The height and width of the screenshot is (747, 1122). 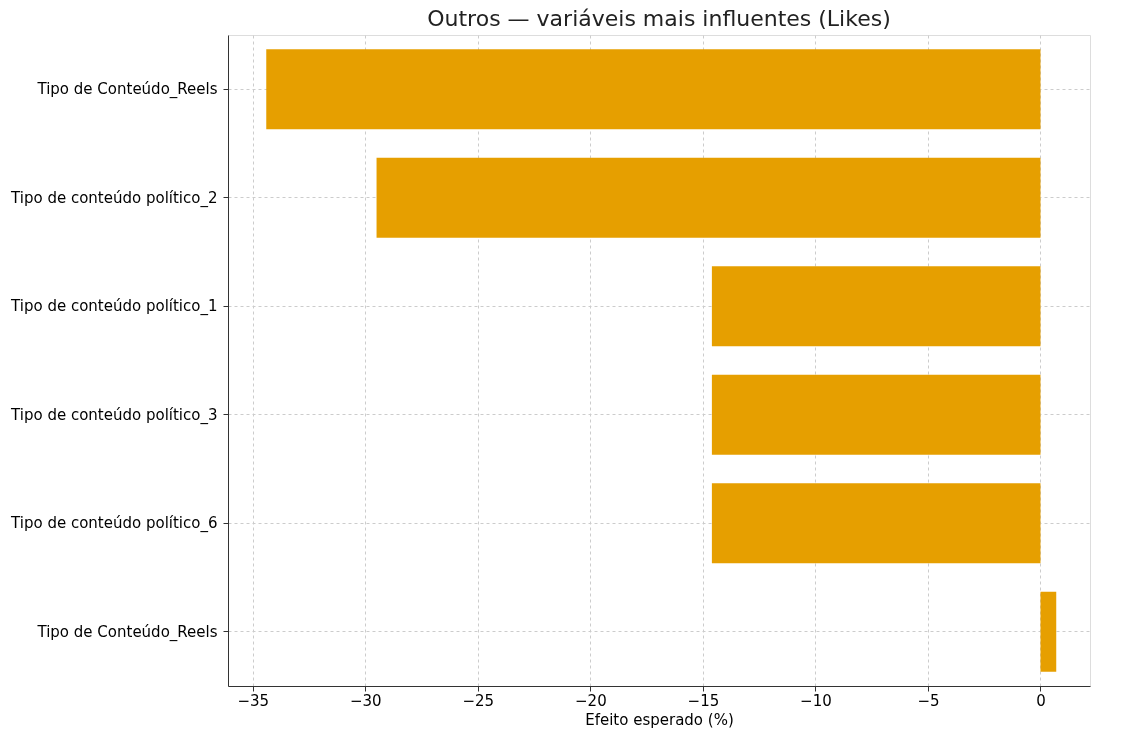 What do you see at coordinates (659, 719) in the screenshot?
I see `x-axis-title: Efeito esperado (%)` at bounding box center [659, 719].